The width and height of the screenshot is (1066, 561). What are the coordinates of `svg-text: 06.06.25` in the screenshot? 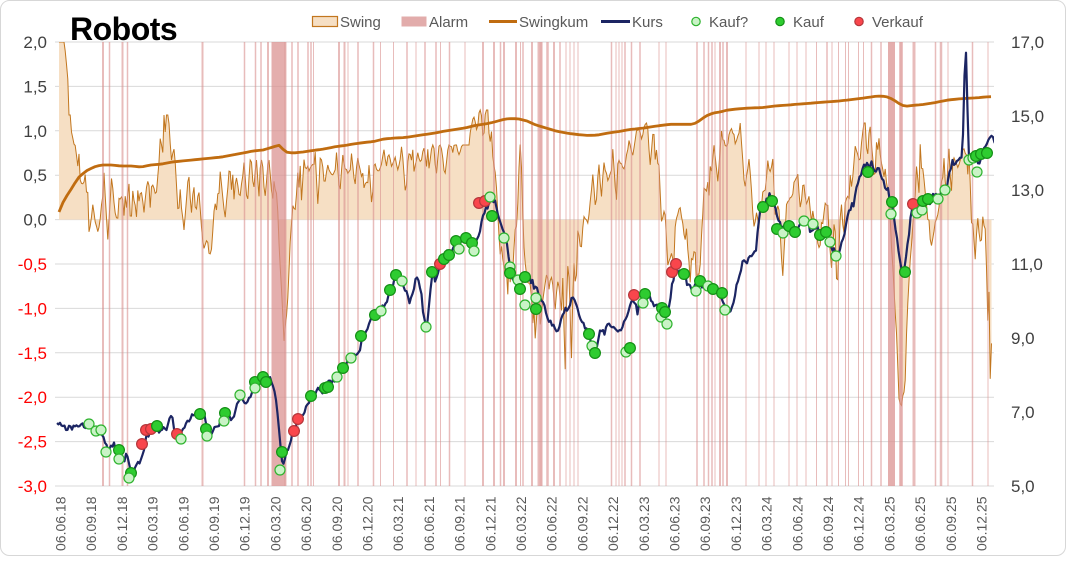 It's located at (920, 523).